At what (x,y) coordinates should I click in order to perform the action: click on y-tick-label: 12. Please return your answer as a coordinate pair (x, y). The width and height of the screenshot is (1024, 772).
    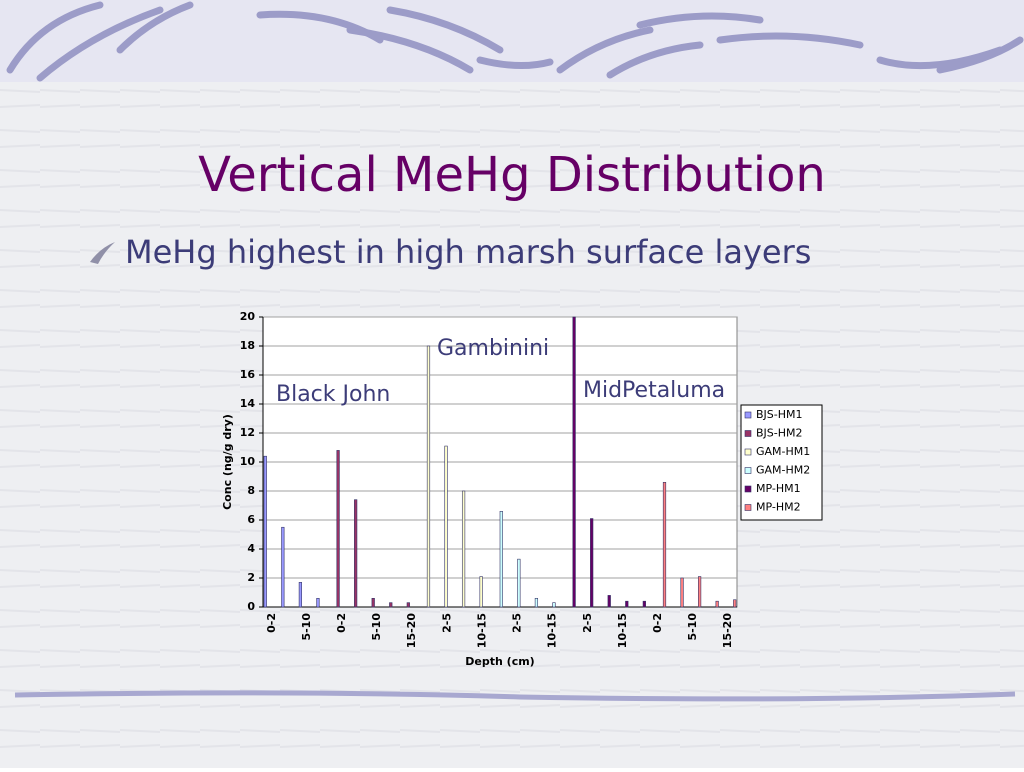
    Looking at the image, I should click on (247, 432).